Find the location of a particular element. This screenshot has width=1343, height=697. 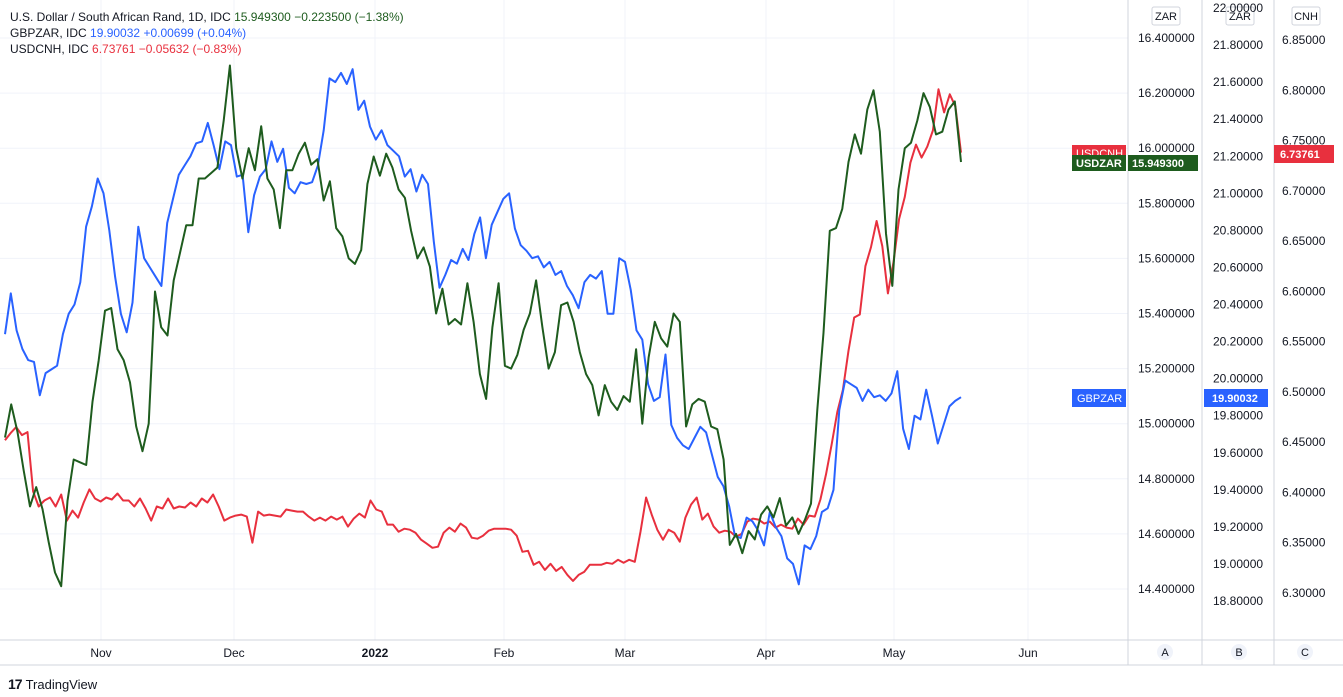

time-tick-label: Jun is located at coordinates (1027, 653).